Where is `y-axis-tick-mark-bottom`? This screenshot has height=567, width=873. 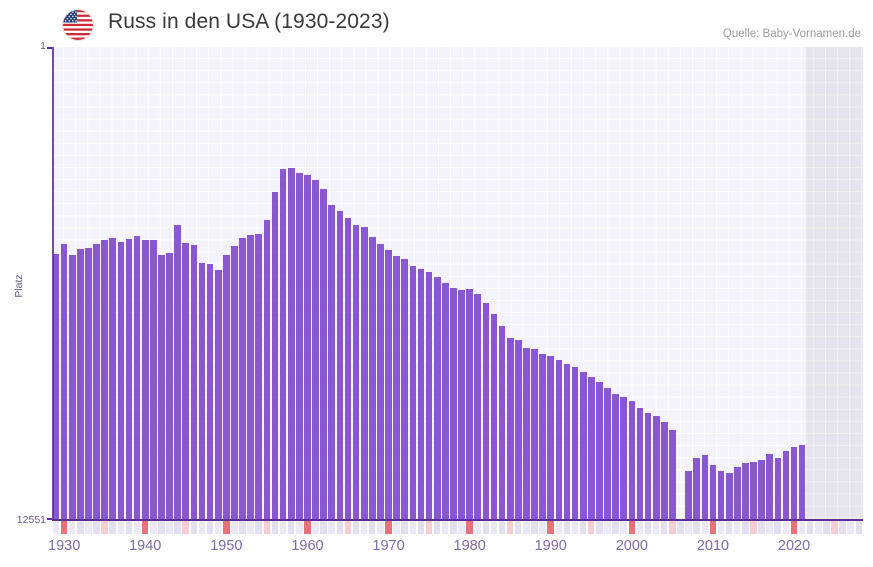
y-axis-tick-mark-bottom is located at coordinates (49, 519).